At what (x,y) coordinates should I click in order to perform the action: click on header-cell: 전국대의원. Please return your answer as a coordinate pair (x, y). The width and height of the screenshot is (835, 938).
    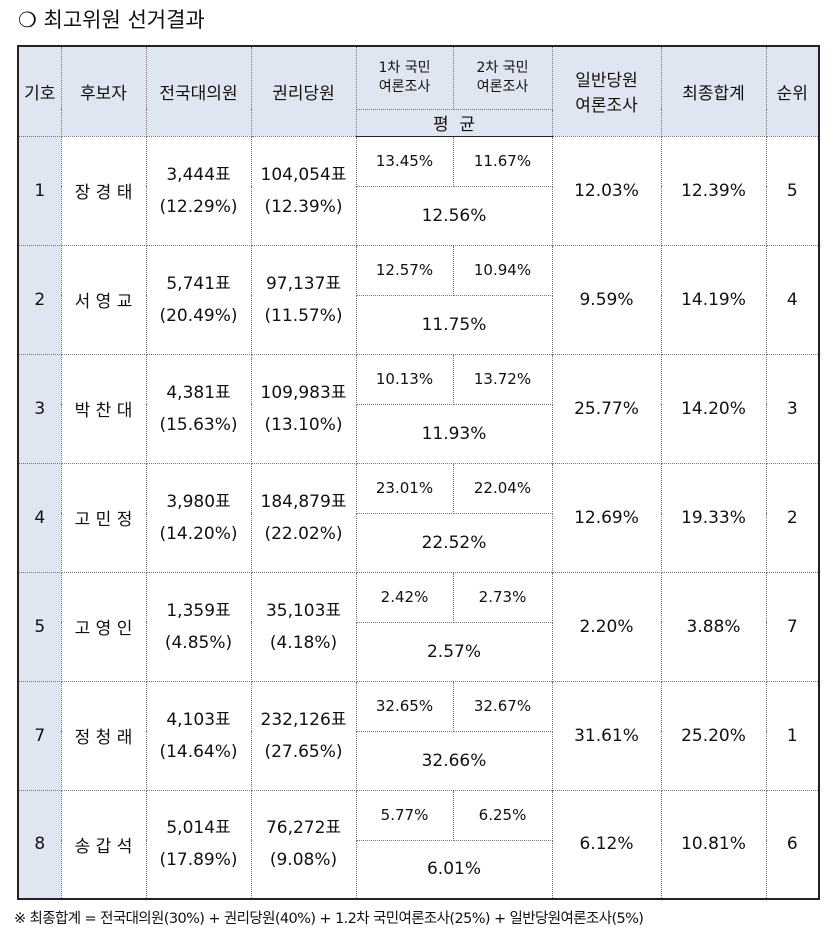
    Looking at the image, I should click on (198, 91).